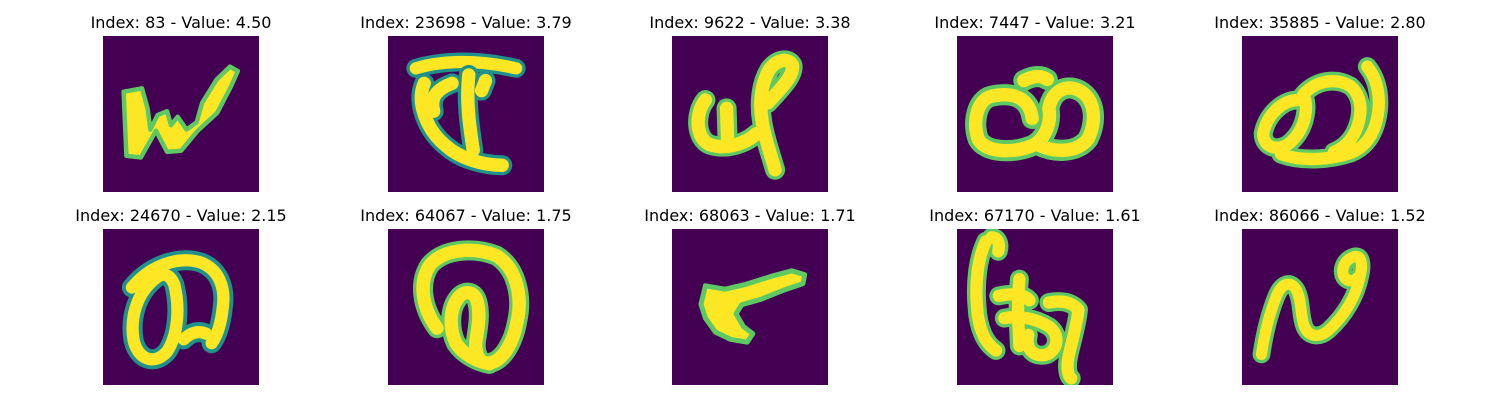  Describe the element at coordinates (1320, 215) in the screenshot. I see `panel-title: Index: 86066 - Value: 1.52` at that location.